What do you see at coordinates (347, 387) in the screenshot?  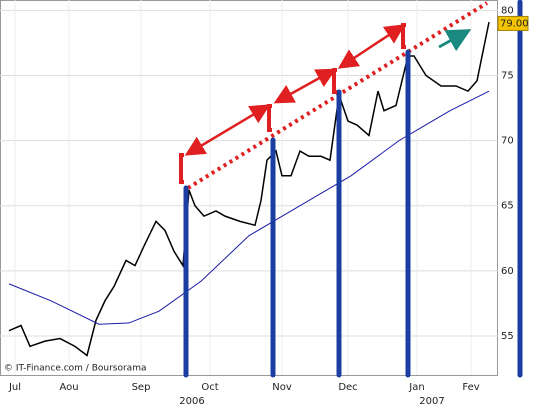 I see `x-tick-label: Dec` at bounding box center [347, 387].